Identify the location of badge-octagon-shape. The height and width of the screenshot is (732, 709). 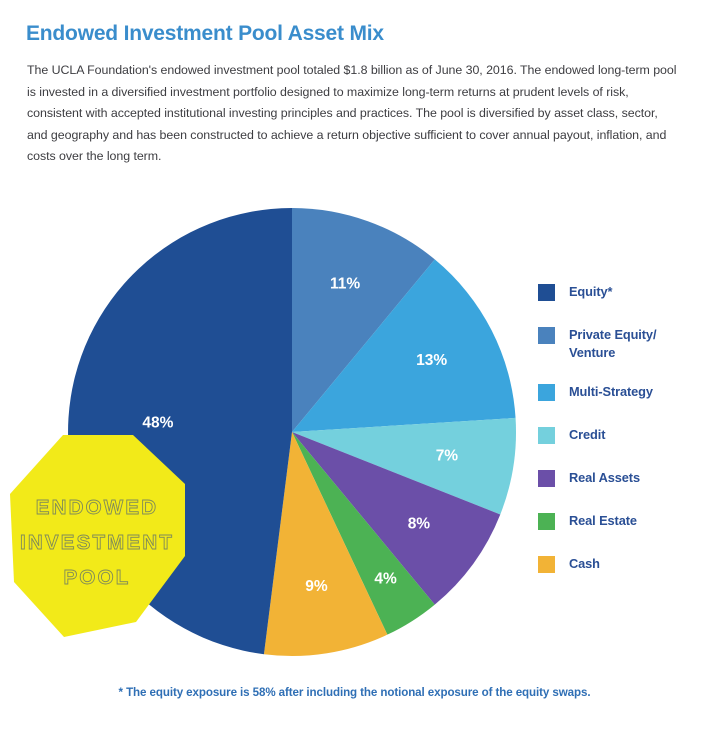
(97, 536).